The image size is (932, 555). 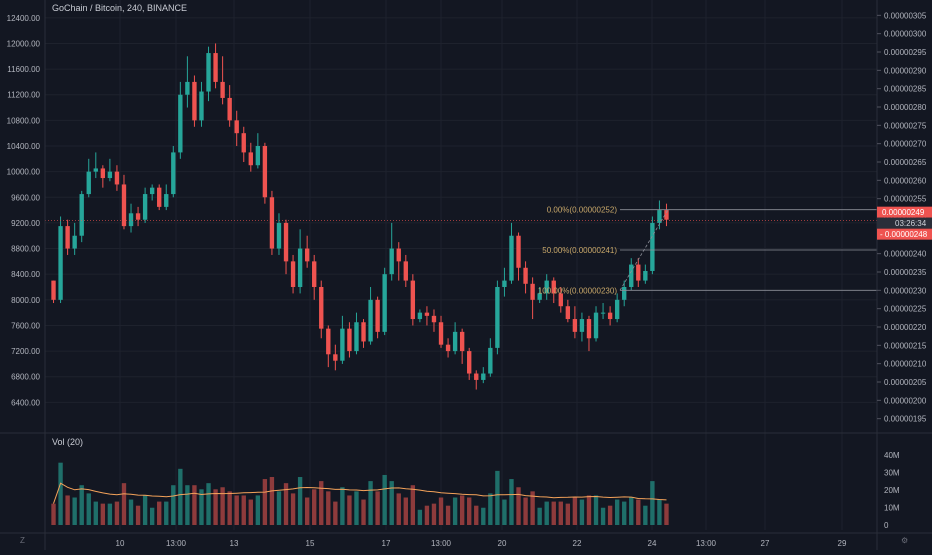 I want to click on time-axis-tick: 13, so click(x=234, y=543).